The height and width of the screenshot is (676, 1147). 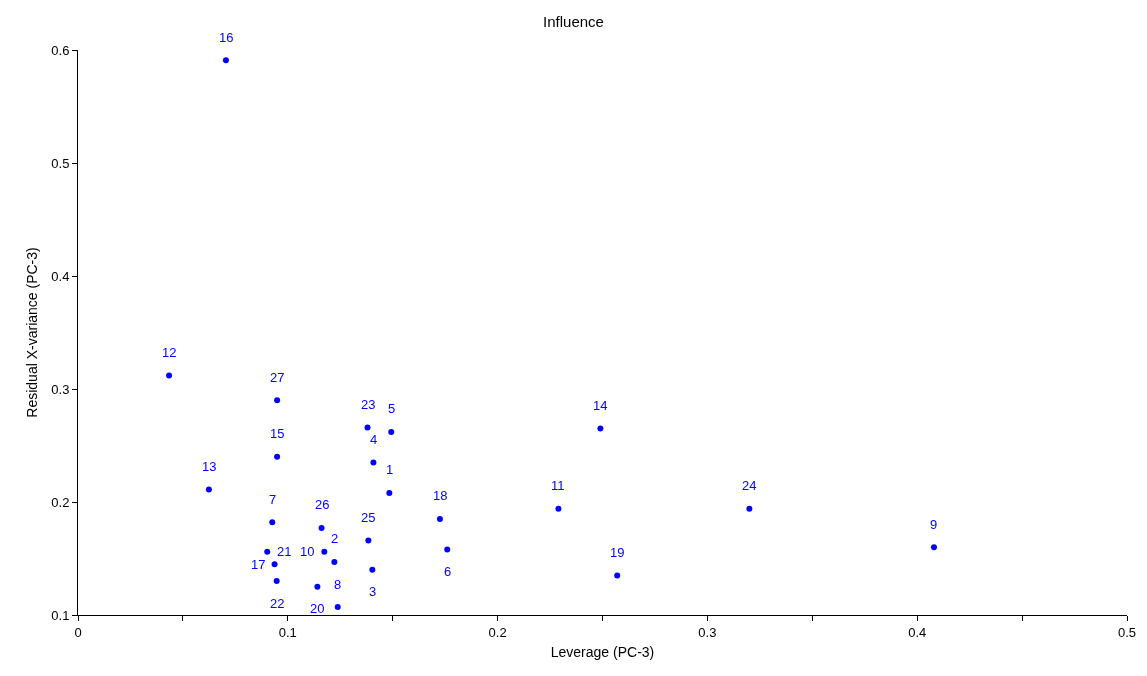 What do you see at coordinates (368, 404) in the screenshot?
I see `annotation: 23` at bounding box center [368, 404].